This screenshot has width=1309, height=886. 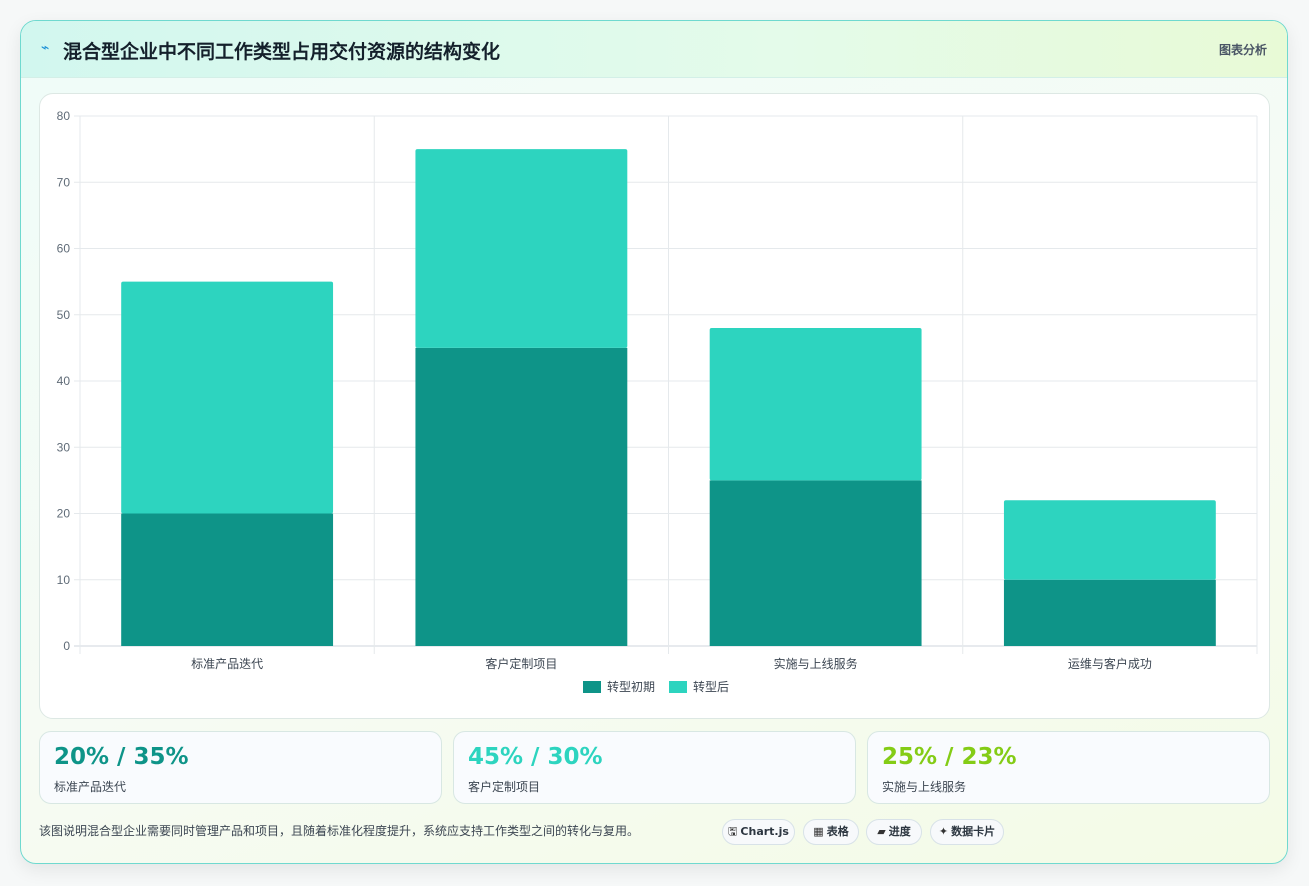 What do you see at coordinates (837, 831) in the screenshot?
I see `chip-label: 表格` at bounding box center [837, 831].